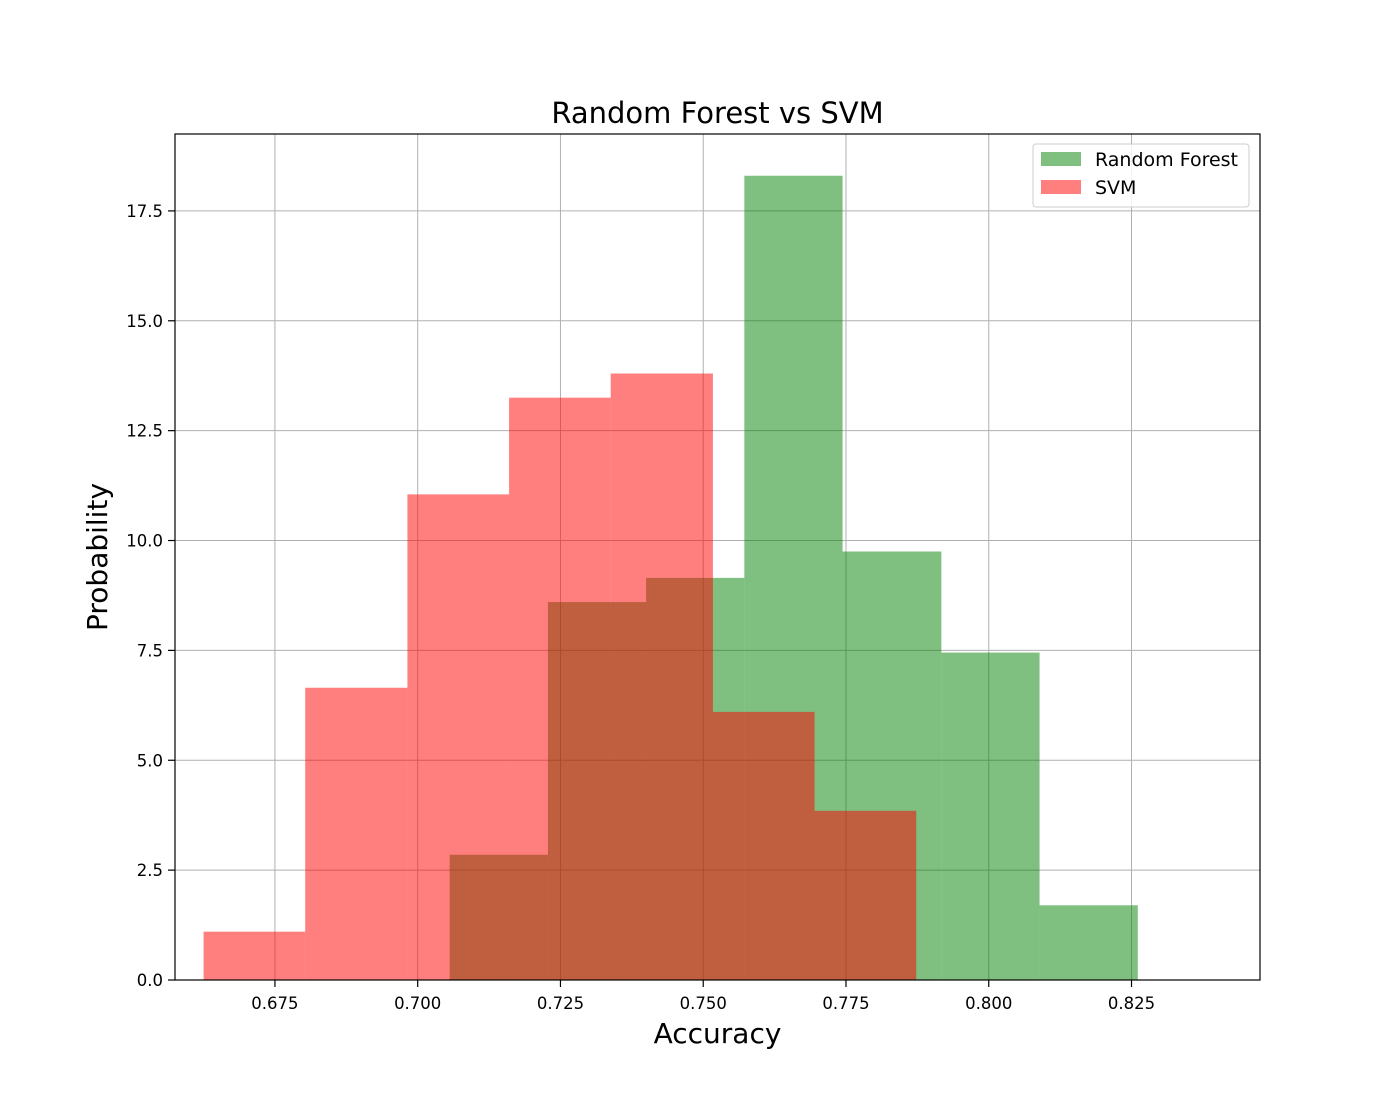  I want to click on x-tick-label: 0.800, so click(988, 1003).